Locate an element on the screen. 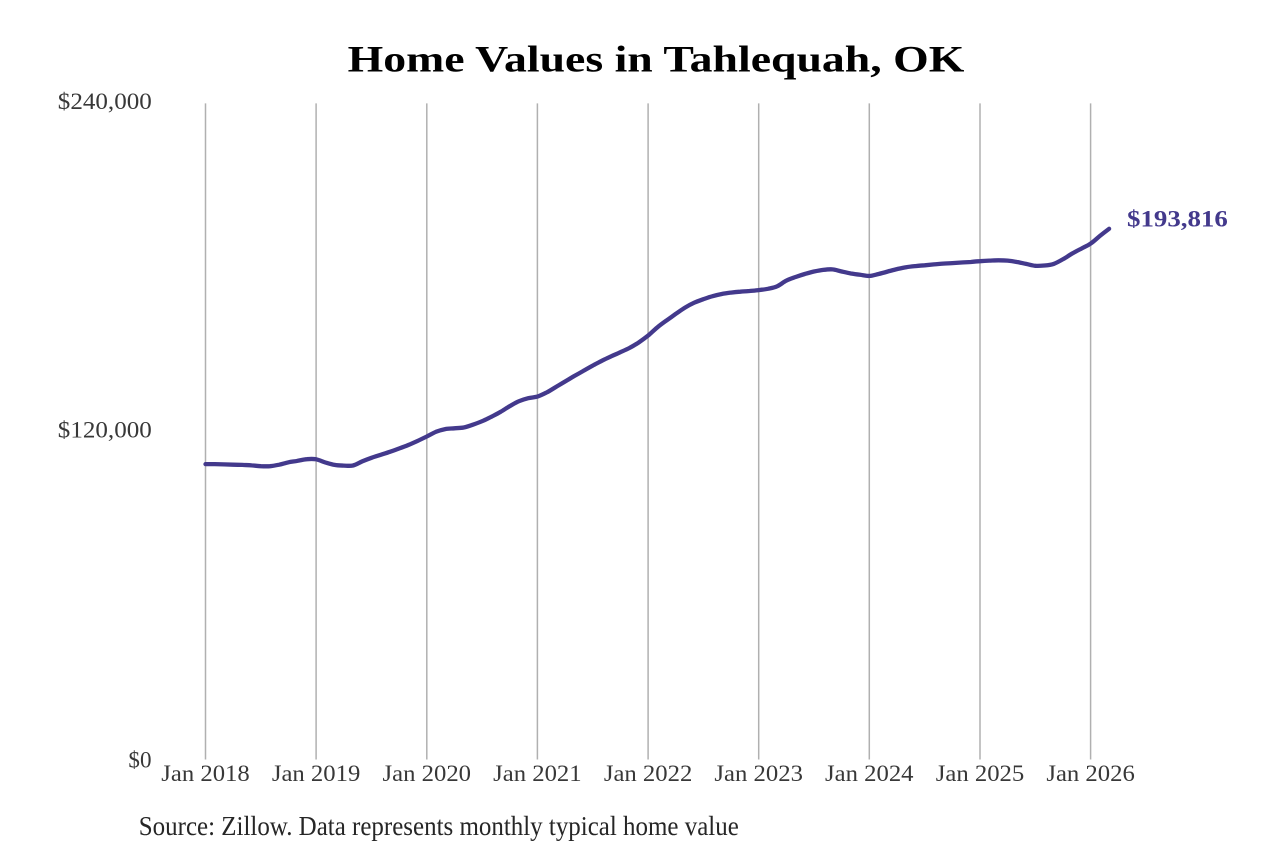 The image size is (1280, 853). svg-text: $120,000 is located at coordinates (105, 429).